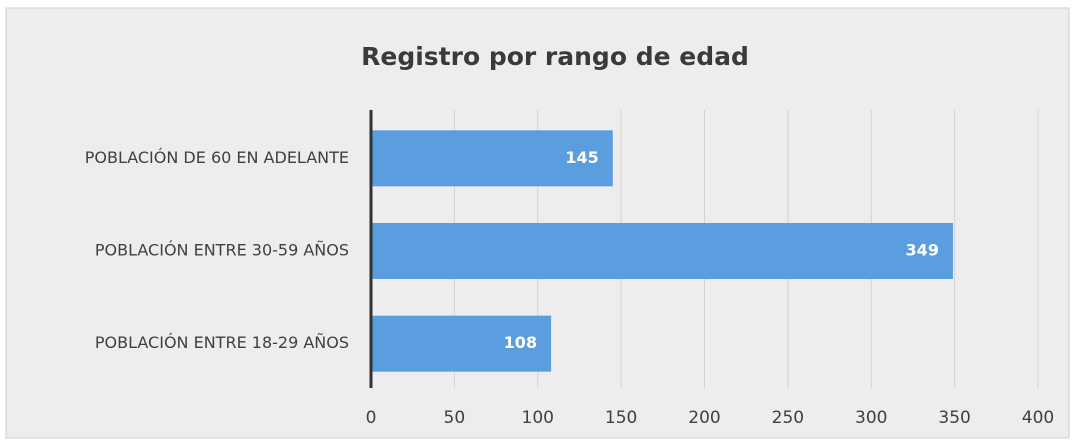 The width and height of the screenshot is (1075, 444). I want to click on data-label: 349, so click(922, 250).